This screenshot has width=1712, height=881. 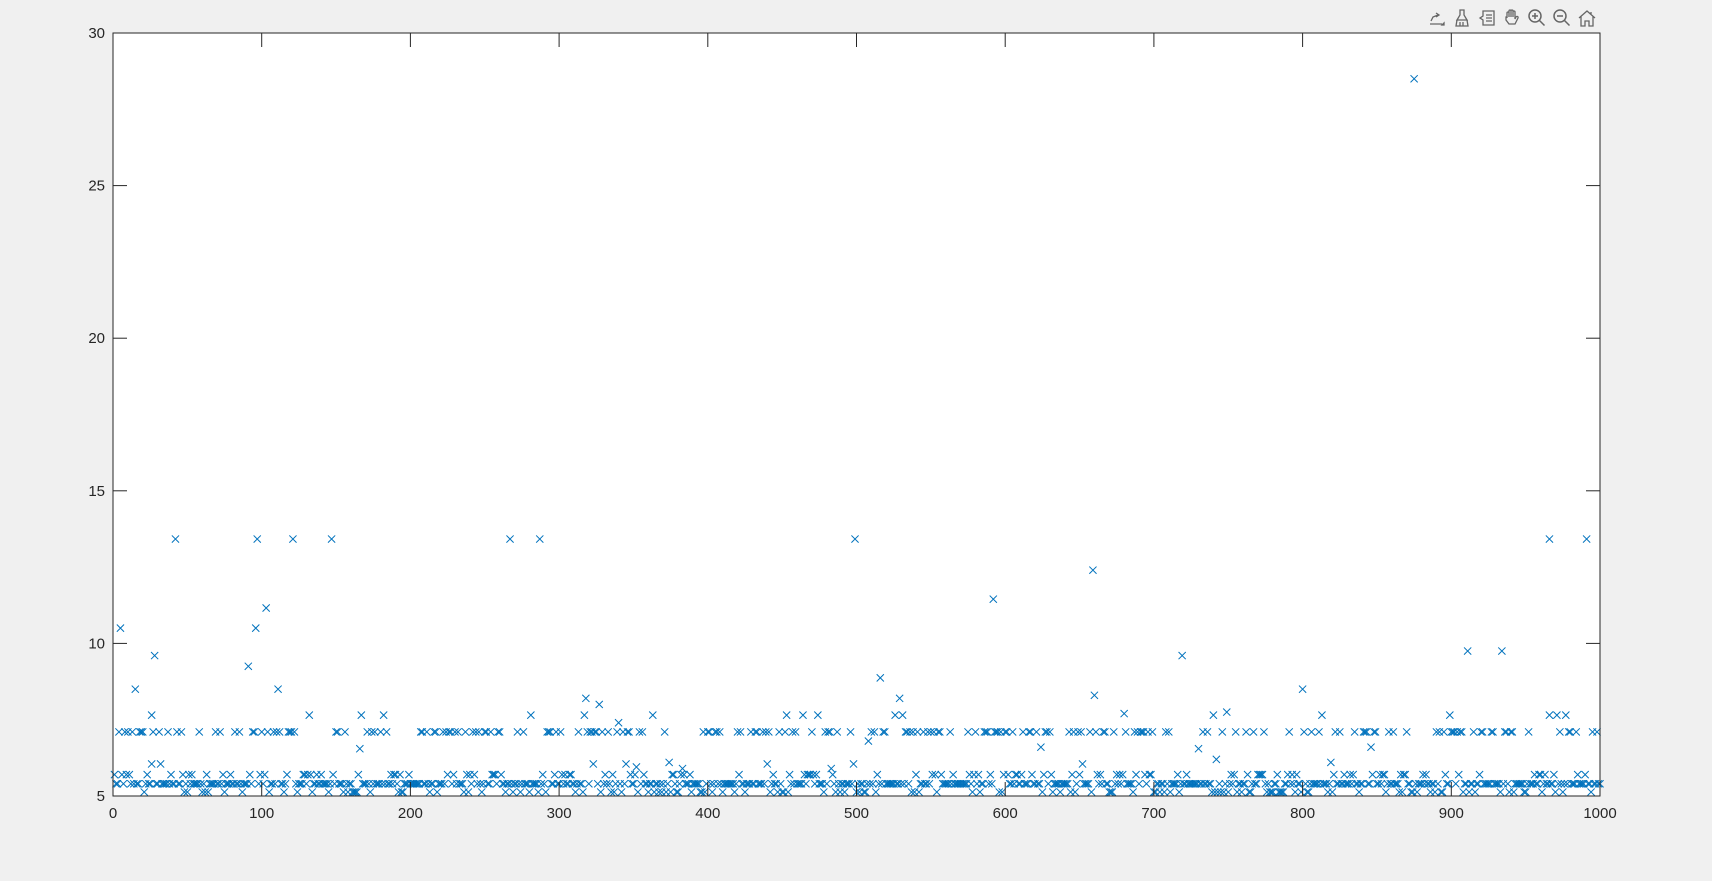 What do you see at coordinates (1153, 813) in the screenshot?
I see `x-tick-label: 700` at bounding box center [1153, 813].